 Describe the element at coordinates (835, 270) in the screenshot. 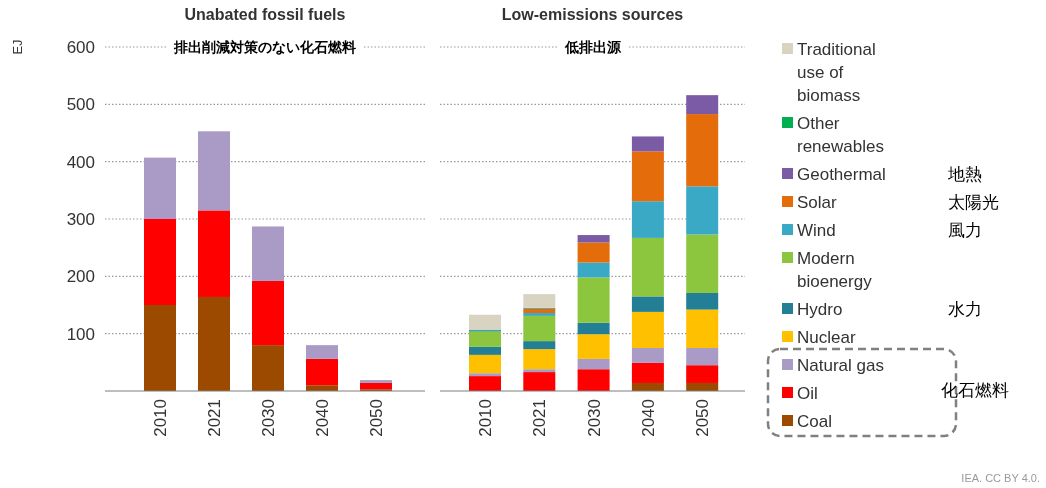

I see `legend-label: Modern bioenergy` at that location.